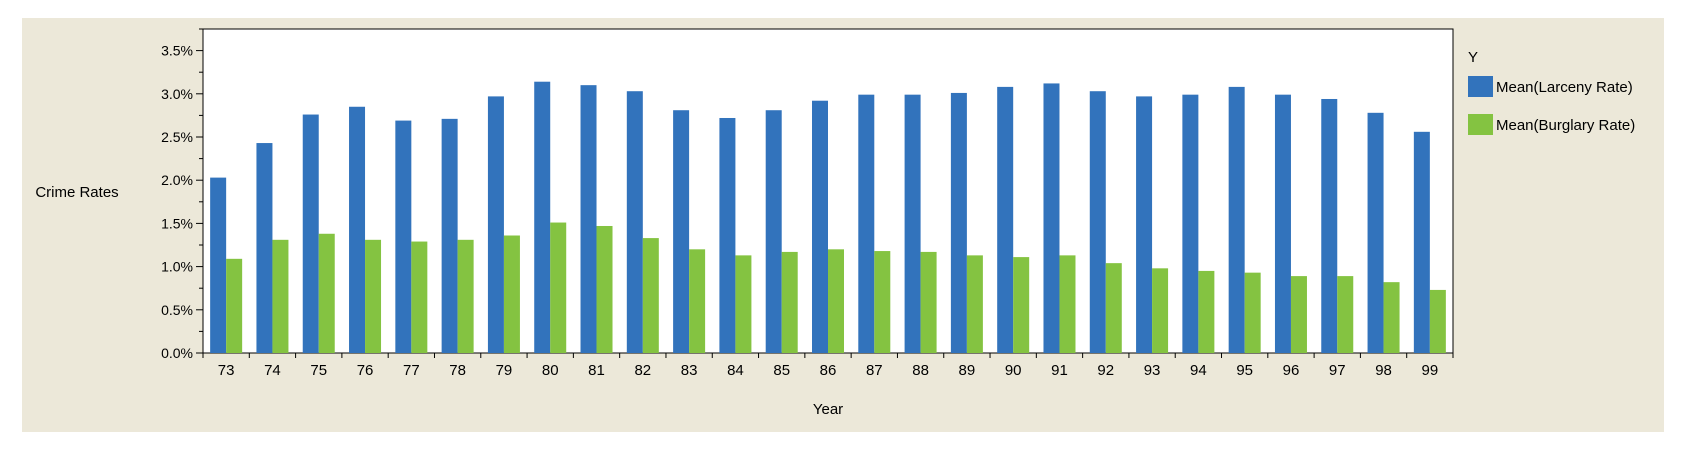  I want to click on x-tick-label: 98, so click(1383, 370).